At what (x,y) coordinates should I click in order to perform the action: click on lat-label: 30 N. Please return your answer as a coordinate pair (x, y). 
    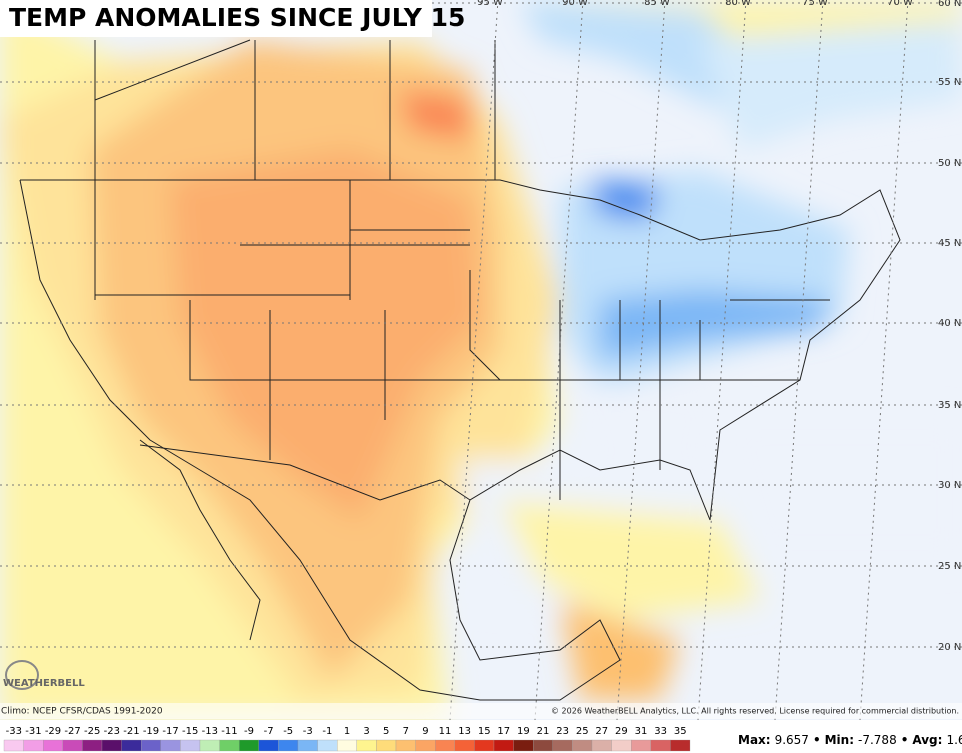
    Looking at the image, I should click on (949, 485).